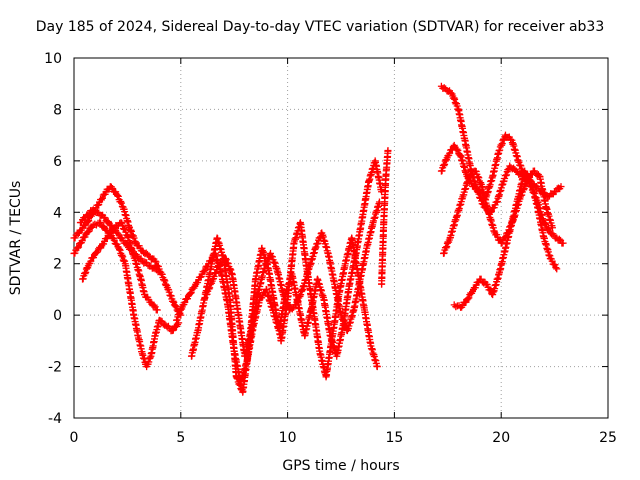 The image size is (640, 480). What do you see at coordinates (55, 419) in the screenshot?
I see `y-tick-label: -4` at bounding box center [55, 419].